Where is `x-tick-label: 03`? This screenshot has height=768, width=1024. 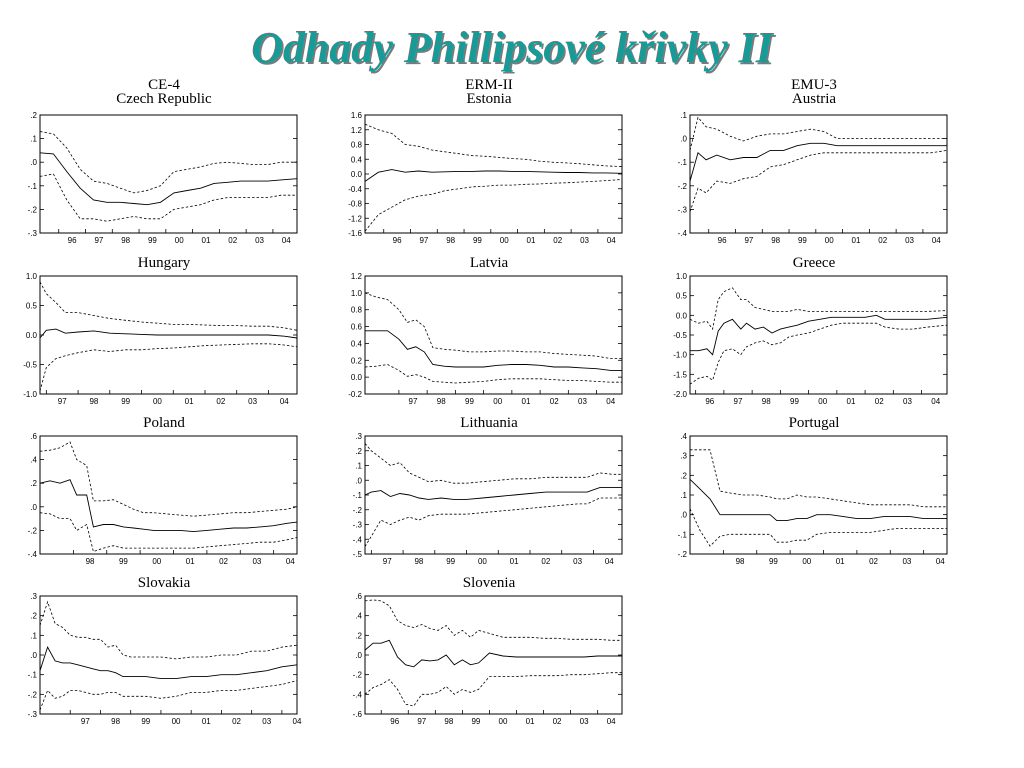
x-tick-label: 03 is located at coordinates (259, 240).